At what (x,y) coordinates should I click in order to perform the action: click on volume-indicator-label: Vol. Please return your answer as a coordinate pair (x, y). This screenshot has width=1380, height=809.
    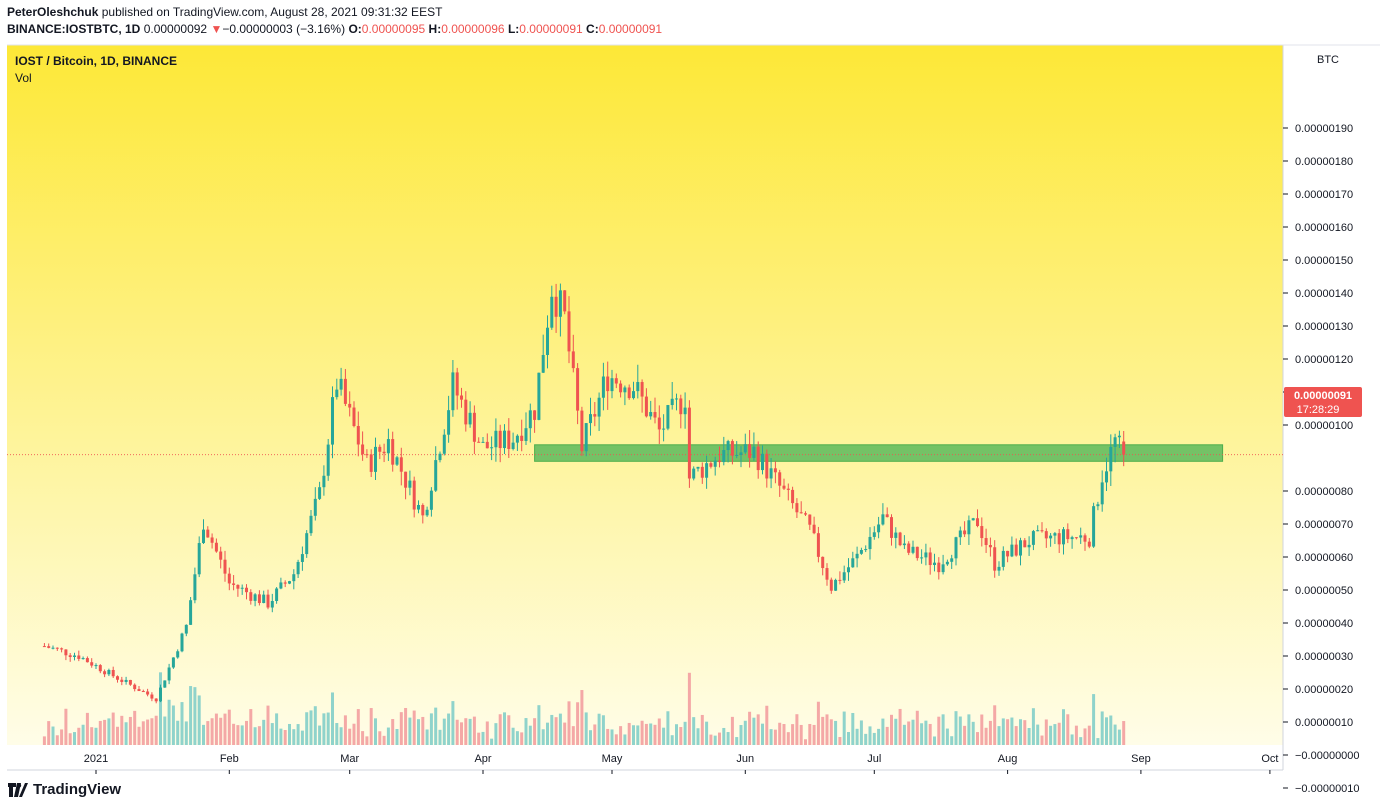
    Looking at the image, I should click on (23, 78).